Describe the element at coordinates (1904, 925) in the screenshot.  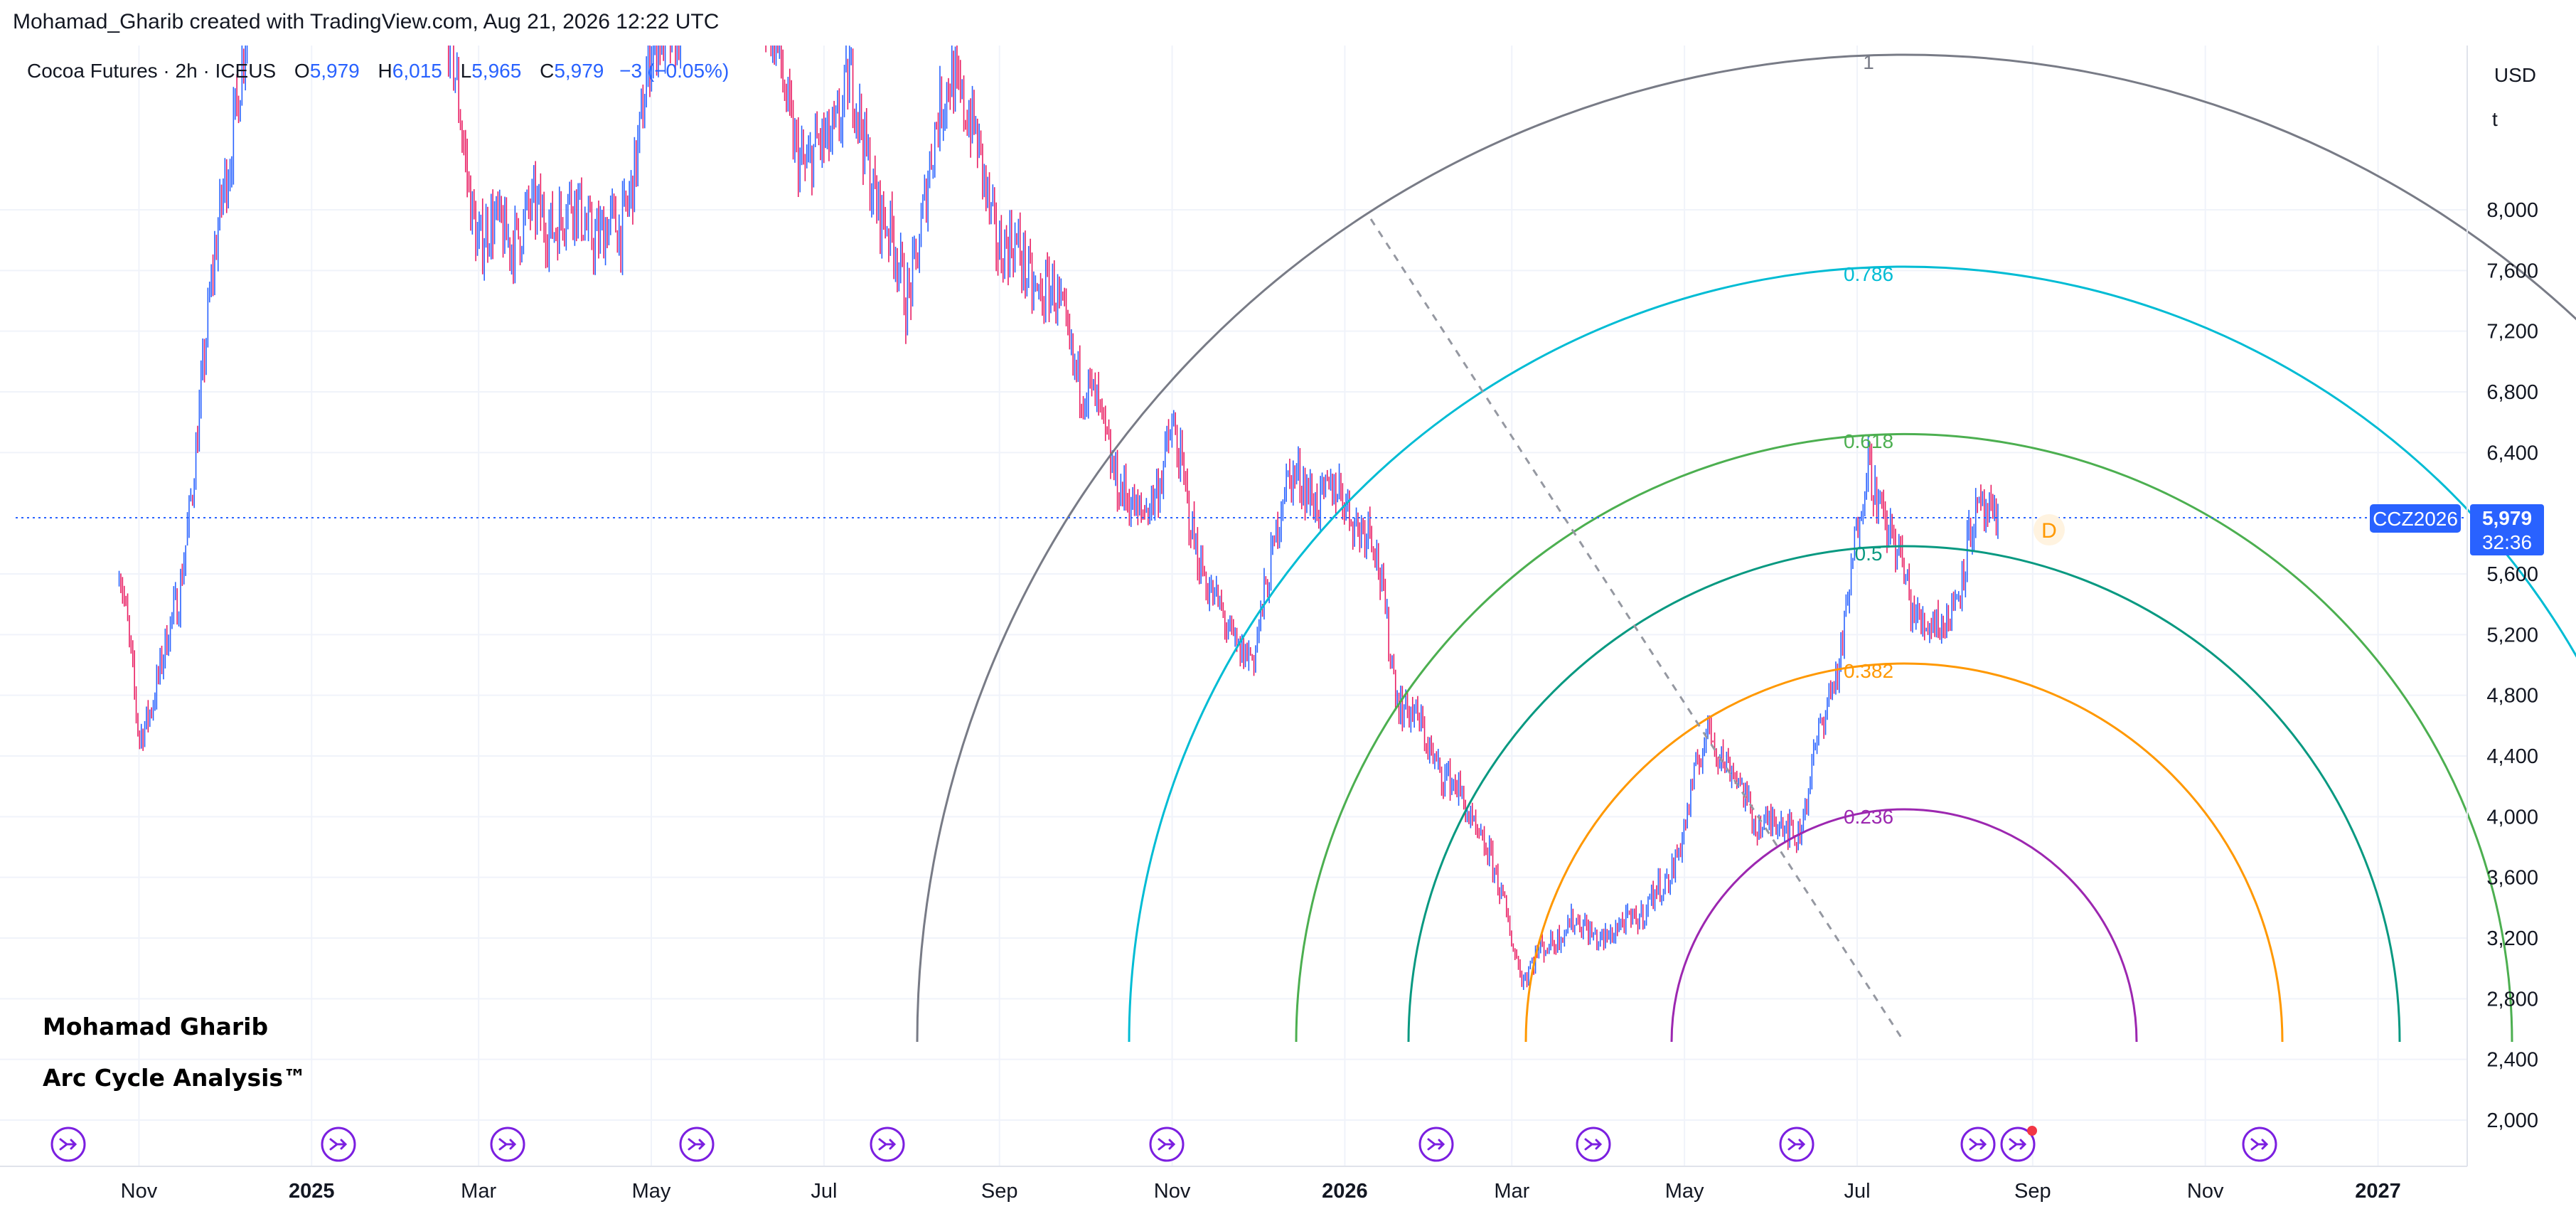
I see `fib-arc-0.236` at that location.